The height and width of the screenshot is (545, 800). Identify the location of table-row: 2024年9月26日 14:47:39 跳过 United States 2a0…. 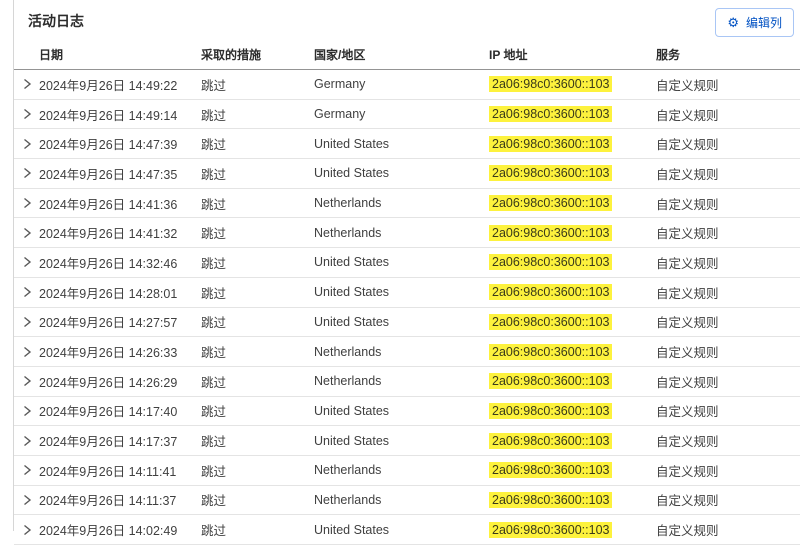
(407, 144).